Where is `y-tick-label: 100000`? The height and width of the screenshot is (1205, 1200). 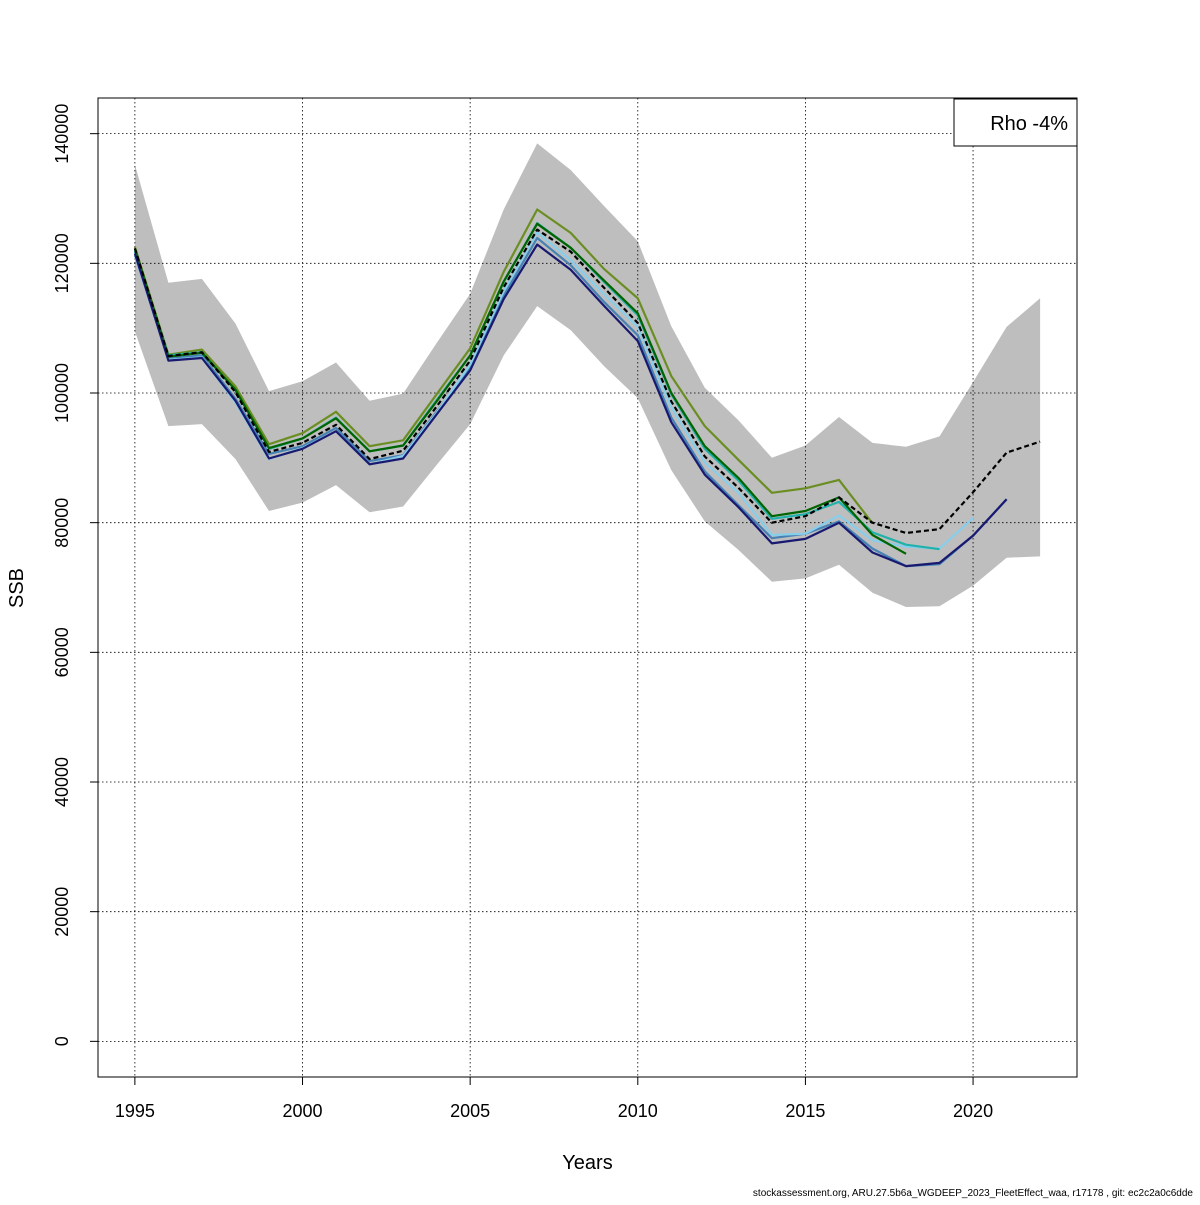
y-tick-label: 100000 is located at coordinates (62, 393).